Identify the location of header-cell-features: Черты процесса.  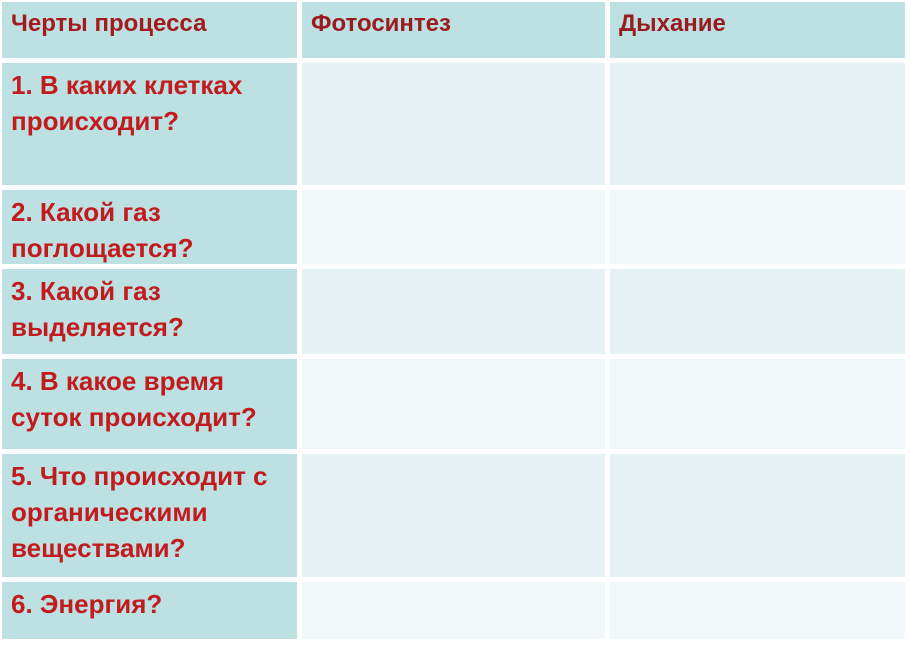
(149, 30).